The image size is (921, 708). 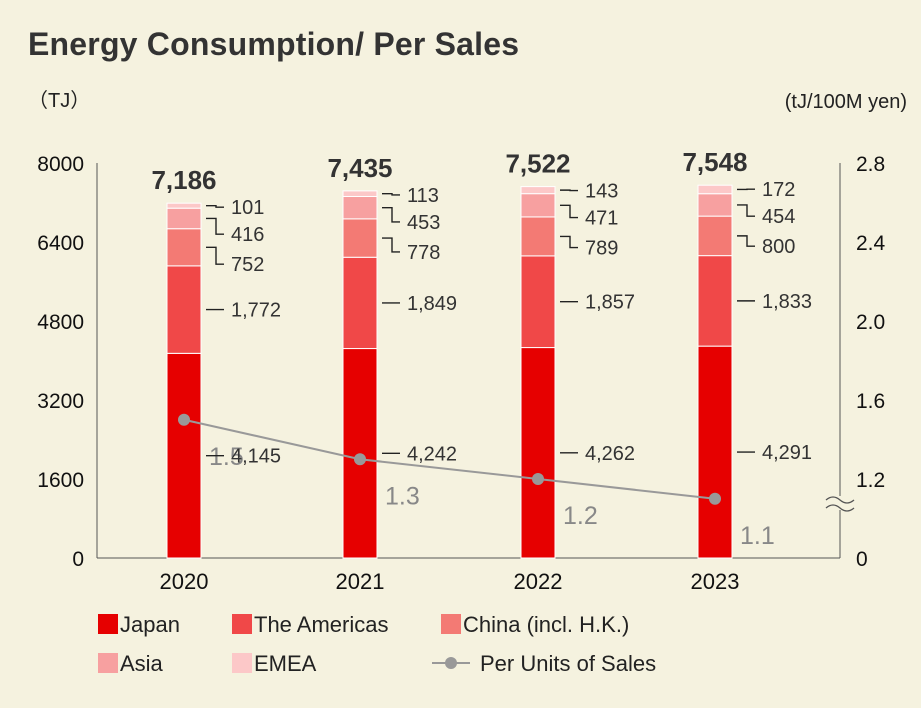 I want to click on y-tick-right-label: 2.0, so click(x=870, y=322).